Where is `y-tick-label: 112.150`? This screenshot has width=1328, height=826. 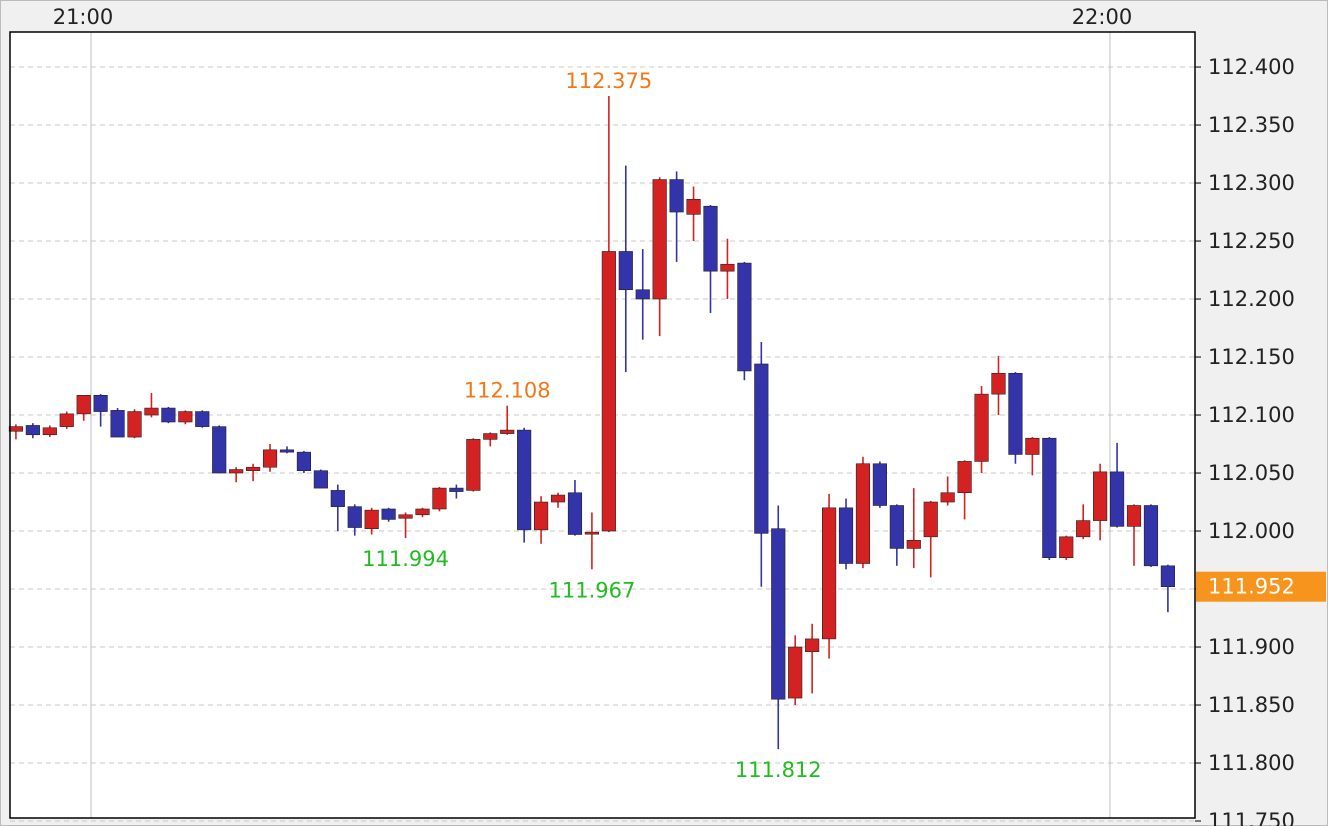
y-tick-label: 112.150 is located at coordinates (1251, 357).